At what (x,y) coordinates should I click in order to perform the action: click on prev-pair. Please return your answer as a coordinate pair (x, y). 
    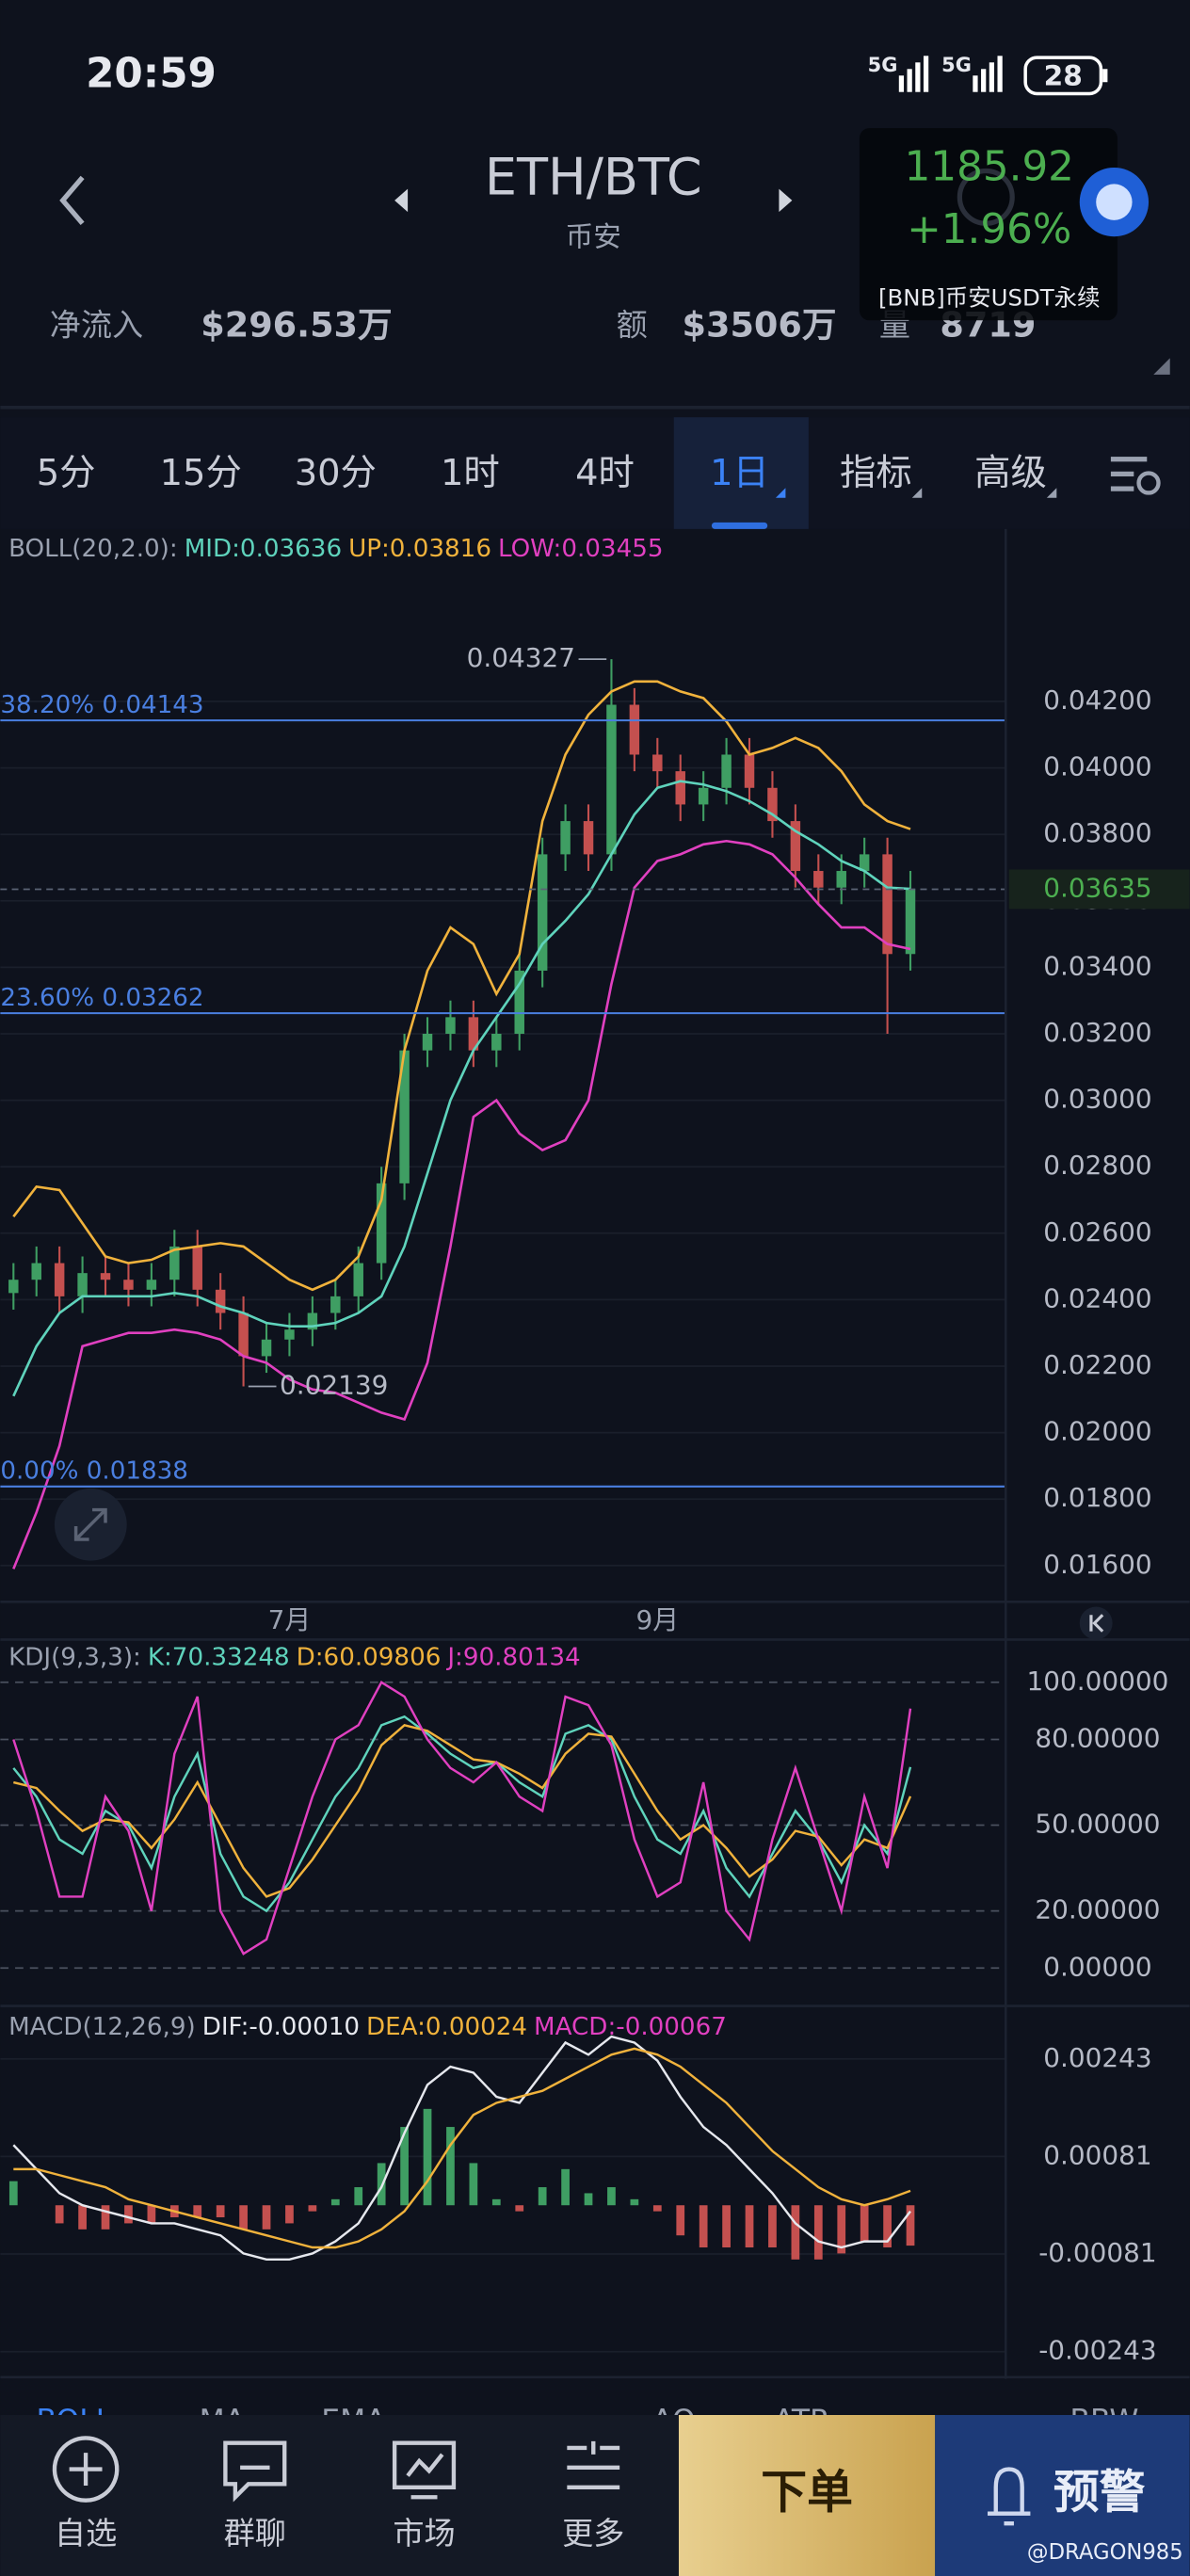
    Looking at the image, I should click on (401, 200).